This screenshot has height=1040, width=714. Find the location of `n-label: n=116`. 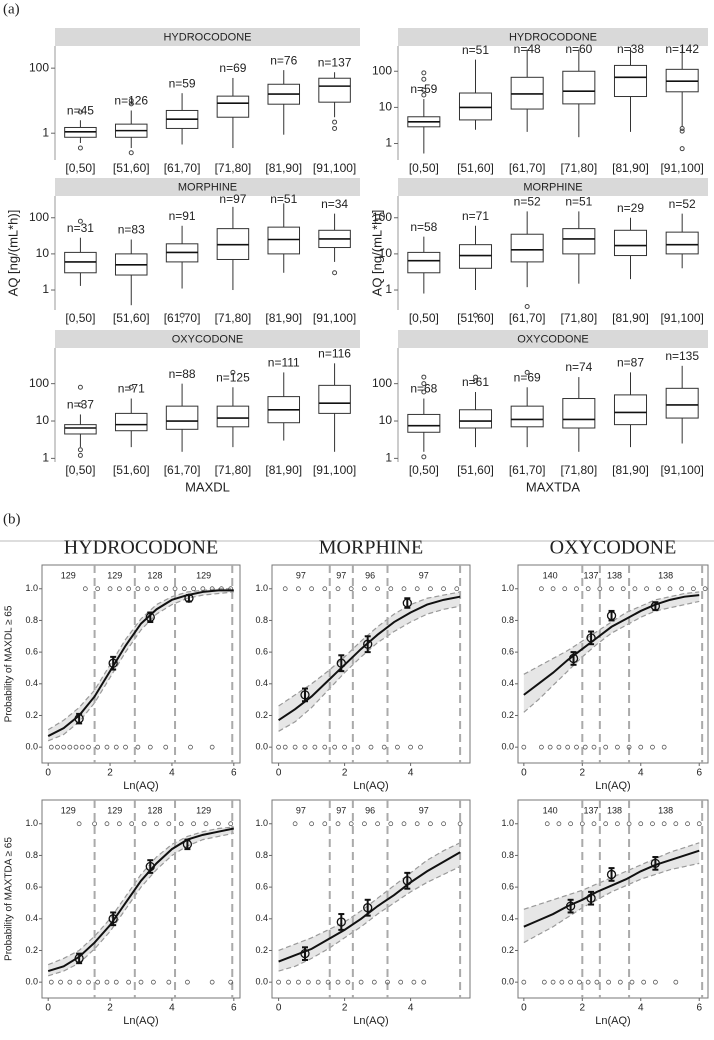

n-label: n=116 is located at coordinates (334, 353).